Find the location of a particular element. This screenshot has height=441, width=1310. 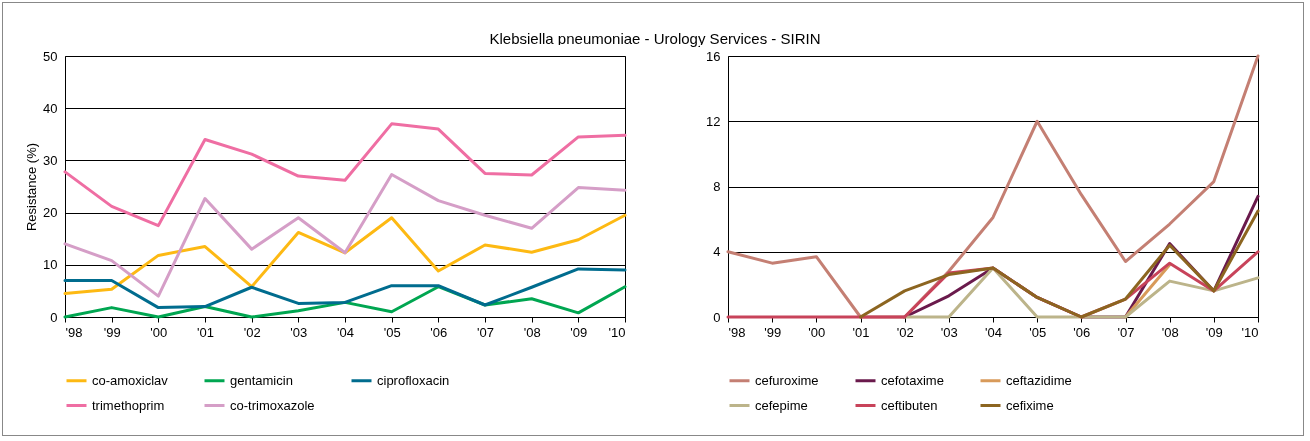

legend-label: ceftazidime is located at coordinates (1039, 380).